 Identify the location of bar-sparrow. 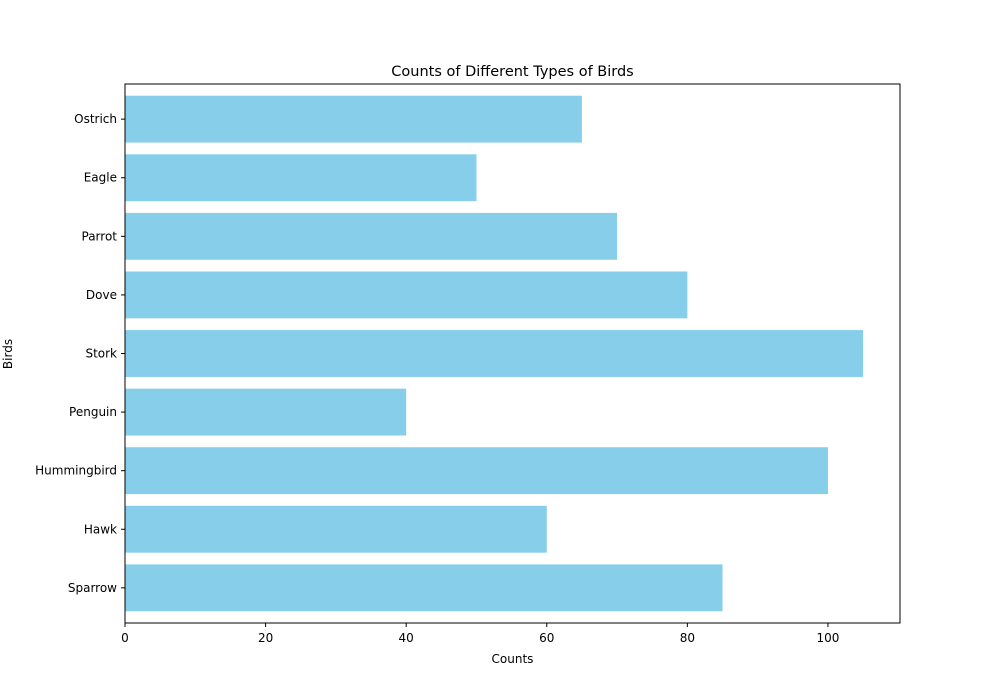
(424, 588).